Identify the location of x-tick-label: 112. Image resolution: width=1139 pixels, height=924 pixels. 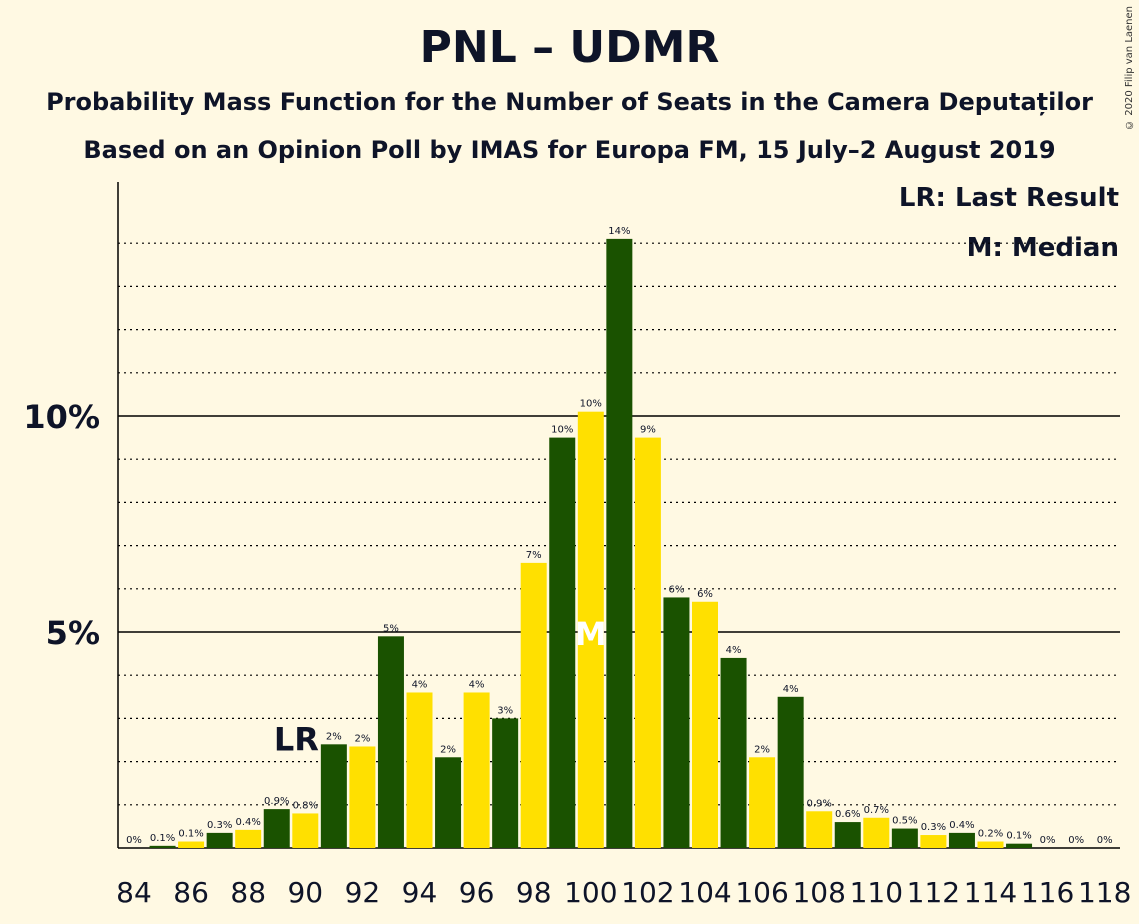
(933, 892).